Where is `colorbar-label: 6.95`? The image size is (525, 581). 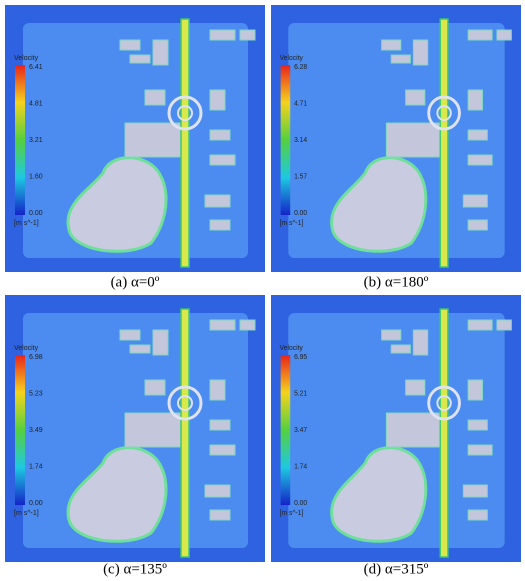
colorbar-label: 6.95 is located at coordinates (300, 357).